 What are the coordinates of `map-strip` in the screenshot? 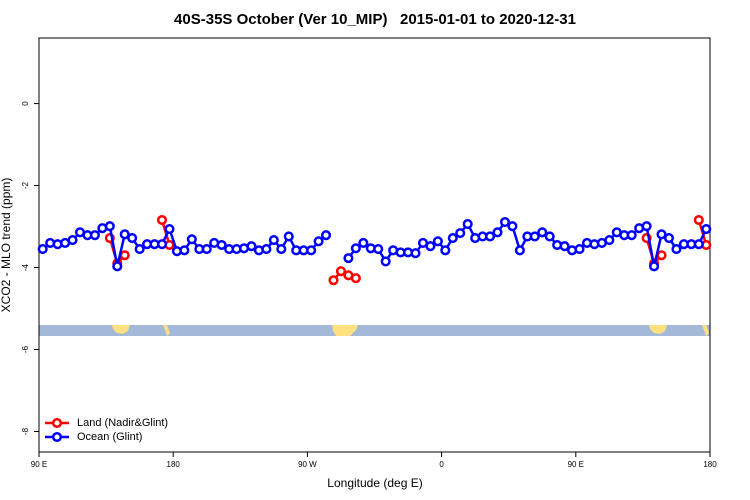 It's located at (374, 330).